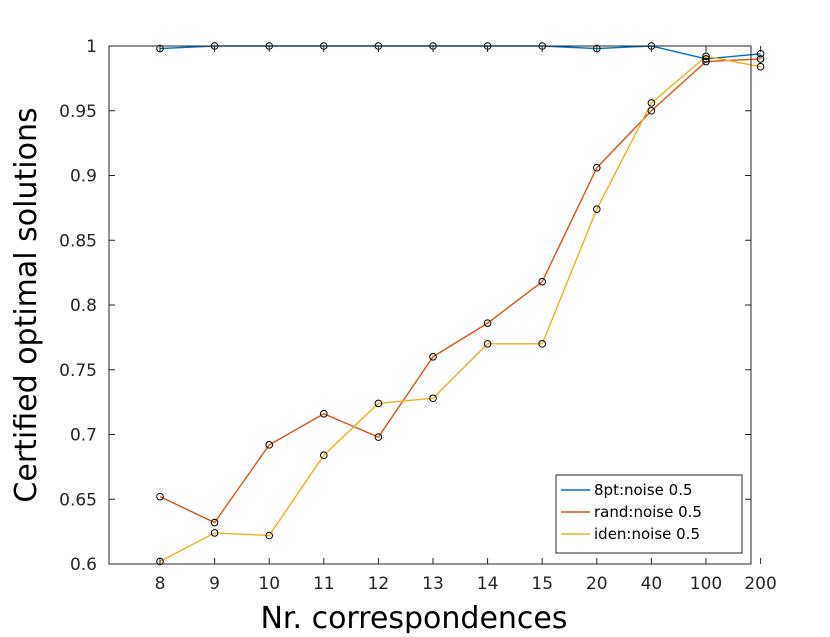 Image resolution: width=830 pixels, height=637 pixels. I want to click on y-tick-label: 0.65, so click(78, 500).